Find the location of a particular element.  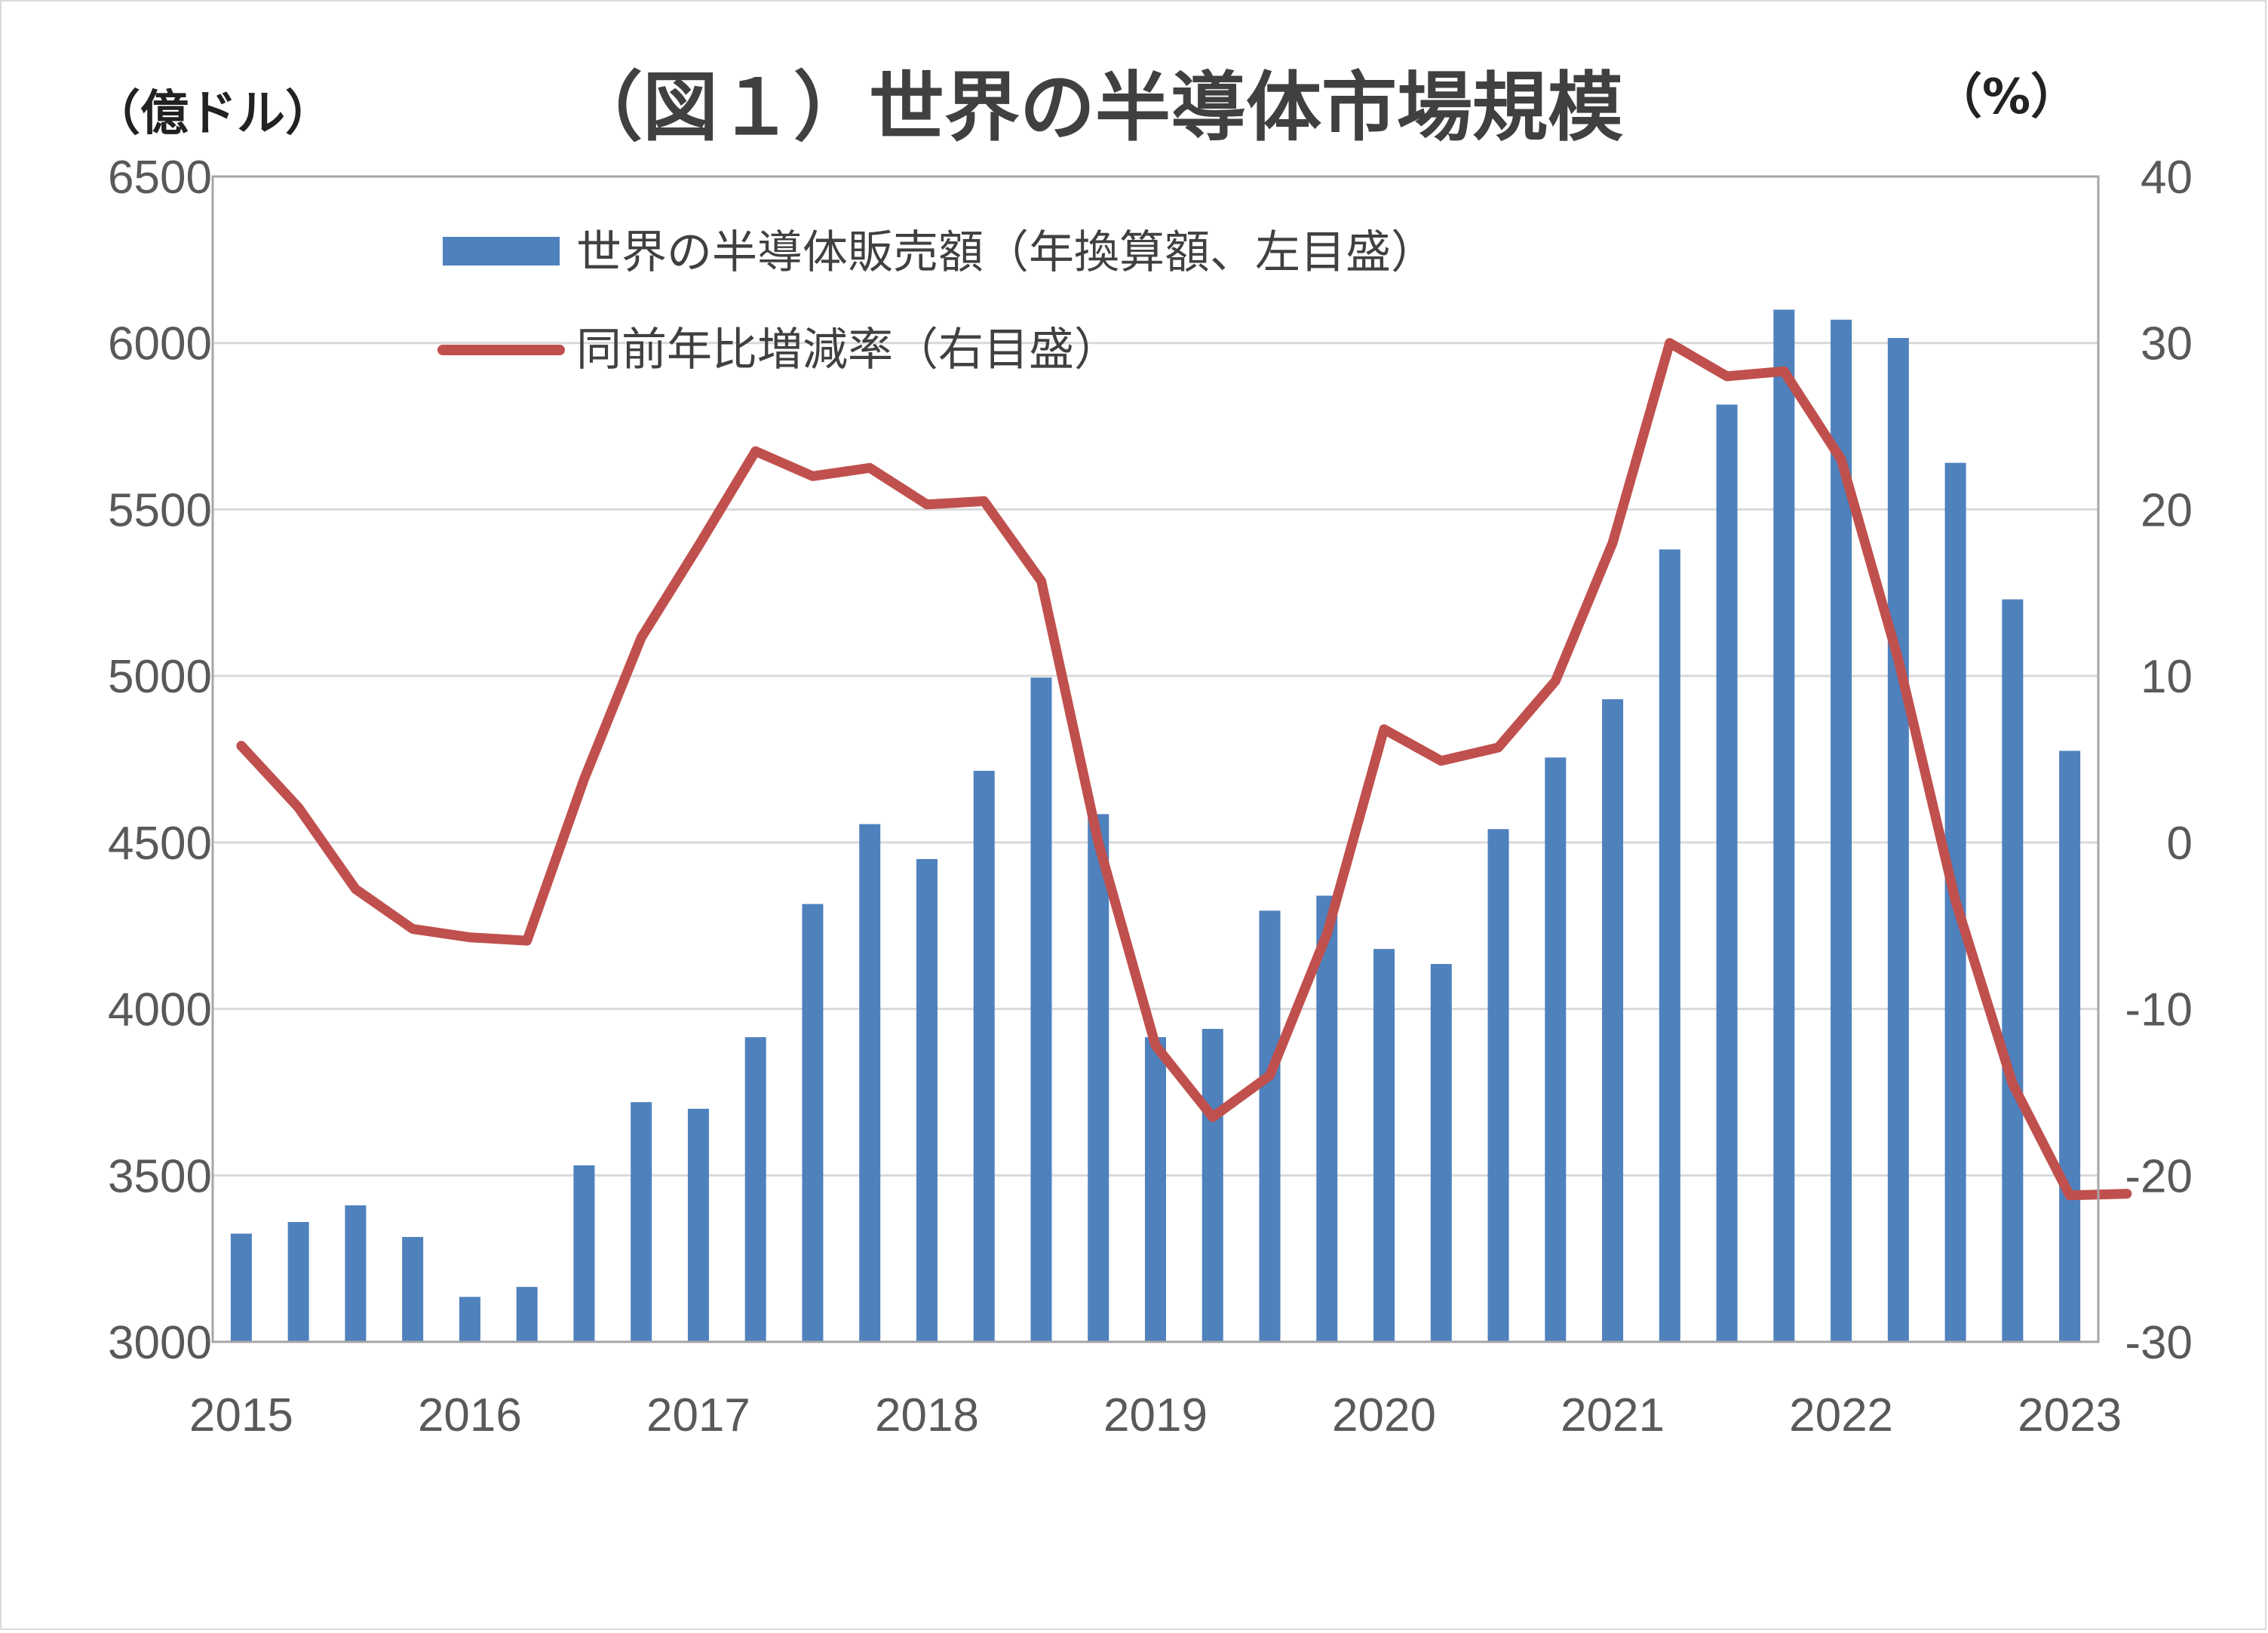

right-tick-label: -10 is located at coordinates (2159, 1010).